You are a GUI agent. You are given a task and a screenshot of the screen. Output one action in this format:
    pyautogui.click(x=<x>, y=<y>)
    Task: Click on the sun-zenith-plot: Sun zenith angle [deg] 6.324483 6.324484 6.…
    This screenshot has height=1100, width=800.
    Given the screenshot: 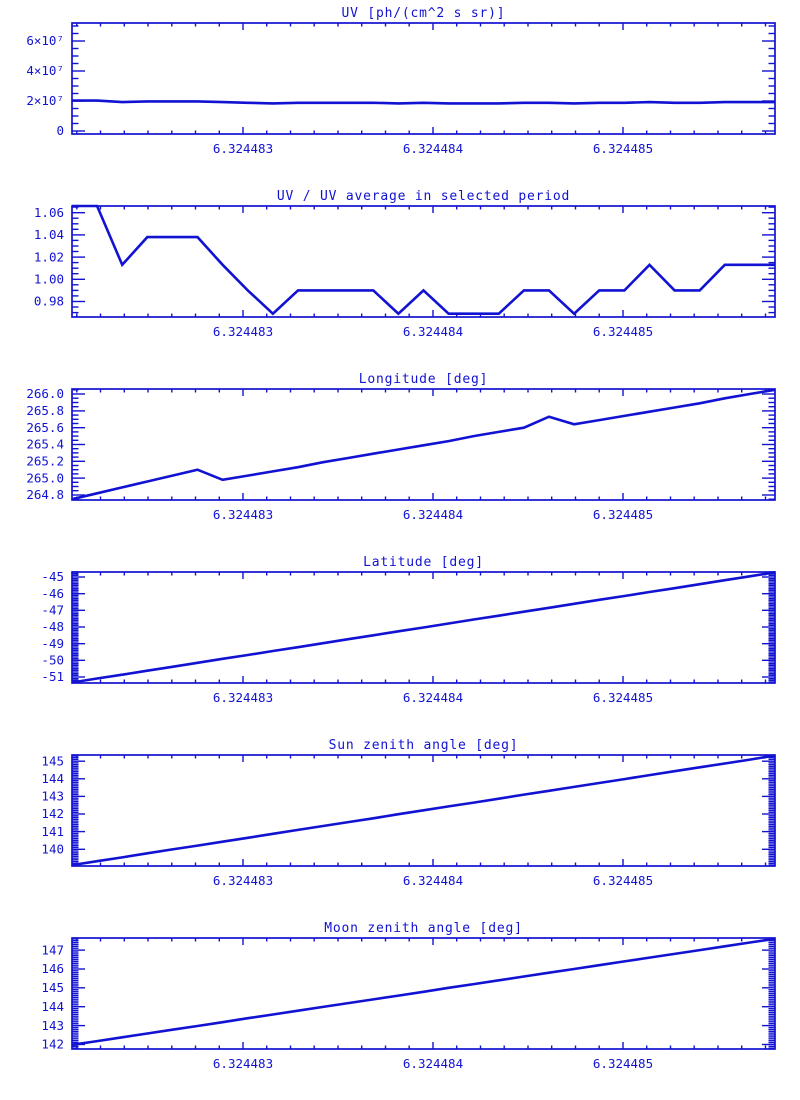 What is the action you would take?
    pyautogui.click(x=408, y=813)
    